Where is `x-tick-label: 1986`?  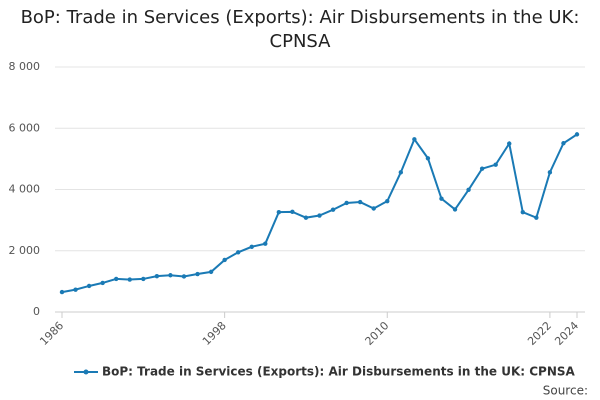
x-tick-label: 1986 is located at coordinates (51, 333).